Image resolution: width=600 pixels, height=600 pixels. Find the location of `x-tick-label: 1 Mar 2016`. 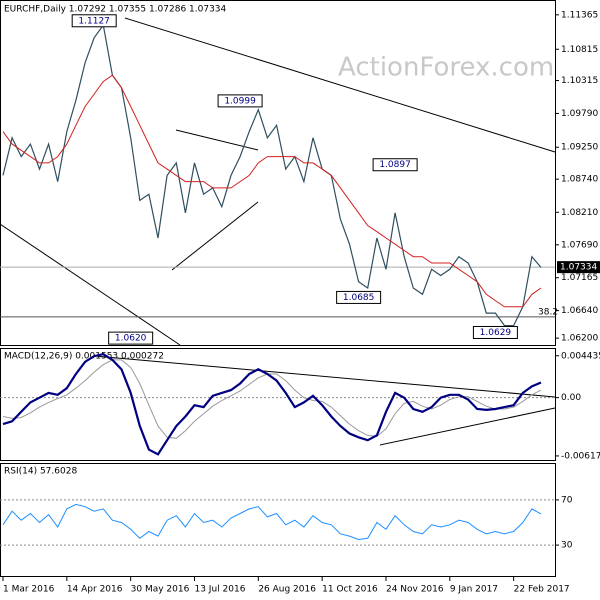

x-tick-label: 1 Mar 2016 is located at coordinates (29, 590).